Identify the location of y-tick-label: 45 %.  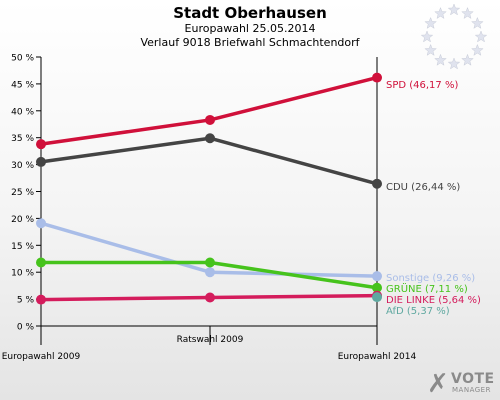
(22, 85).